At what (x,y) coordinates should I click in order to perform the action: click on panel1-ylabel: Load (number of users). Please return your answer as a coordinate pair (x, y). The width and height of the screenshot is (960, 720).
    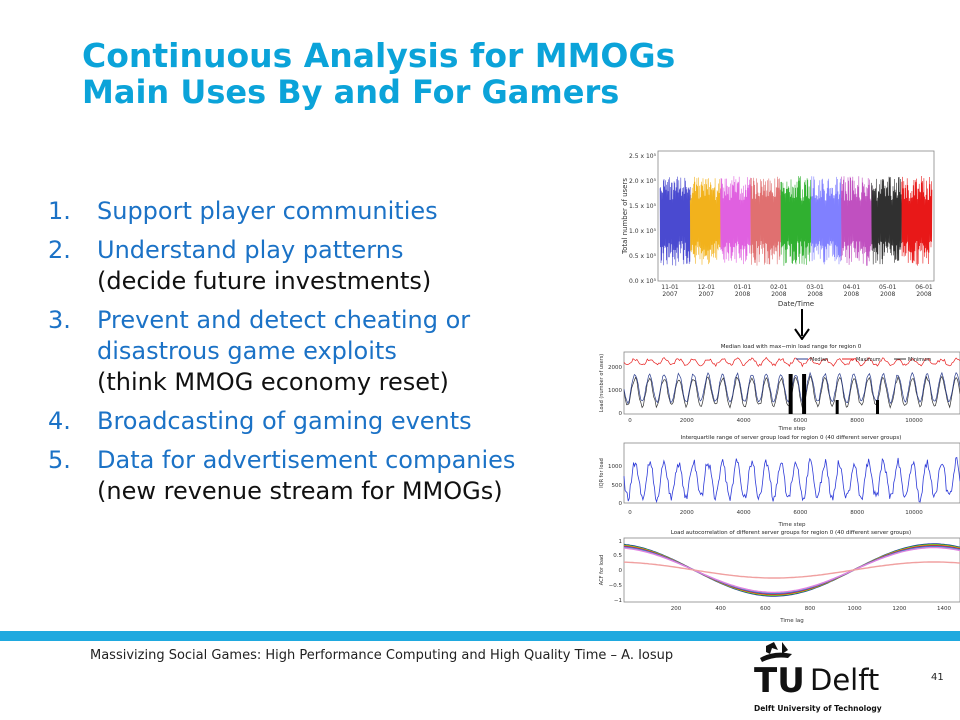
    Looking at the image, I should click on (602, 383).